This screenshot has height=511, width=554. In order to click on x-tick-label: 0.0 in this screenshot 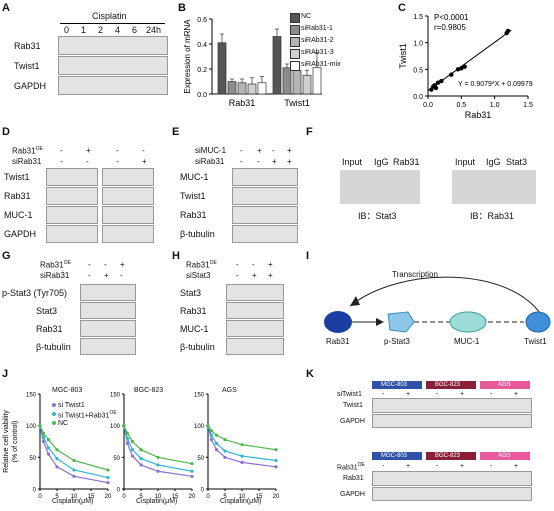, I will do `click(428, 105)`.